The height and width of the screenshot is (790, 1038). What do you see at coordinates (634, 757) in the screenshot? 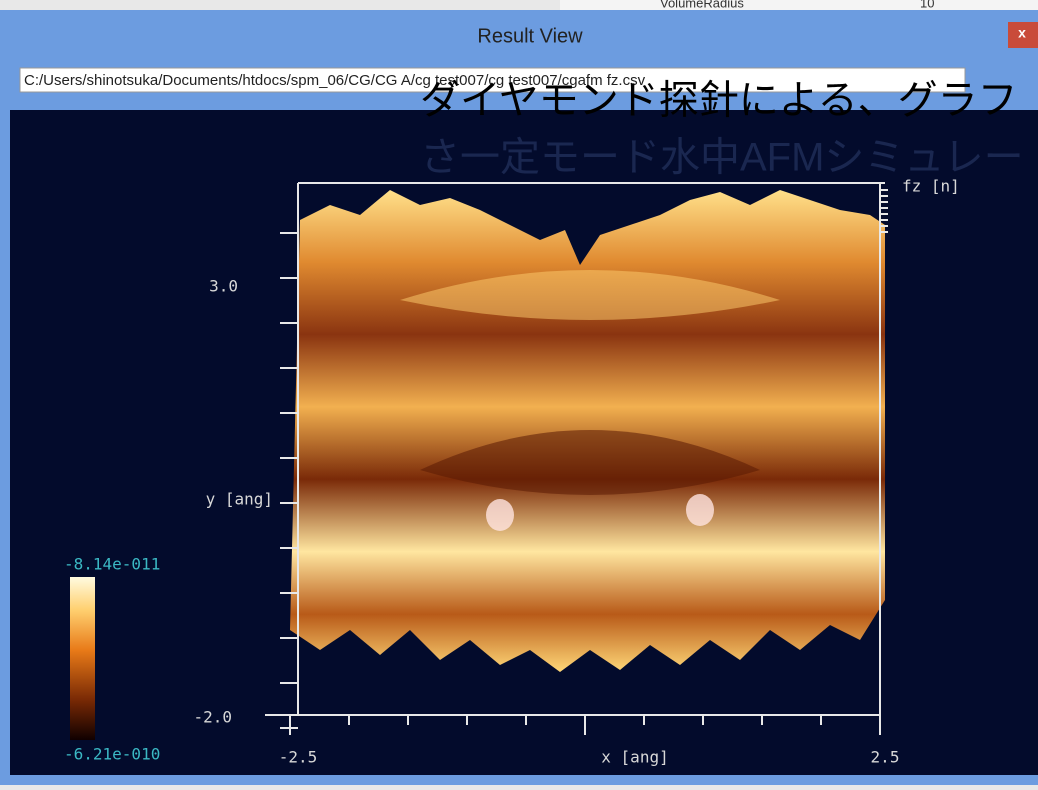
I see `x-axis-label: x [ang]` at bounding box center [634, 757].